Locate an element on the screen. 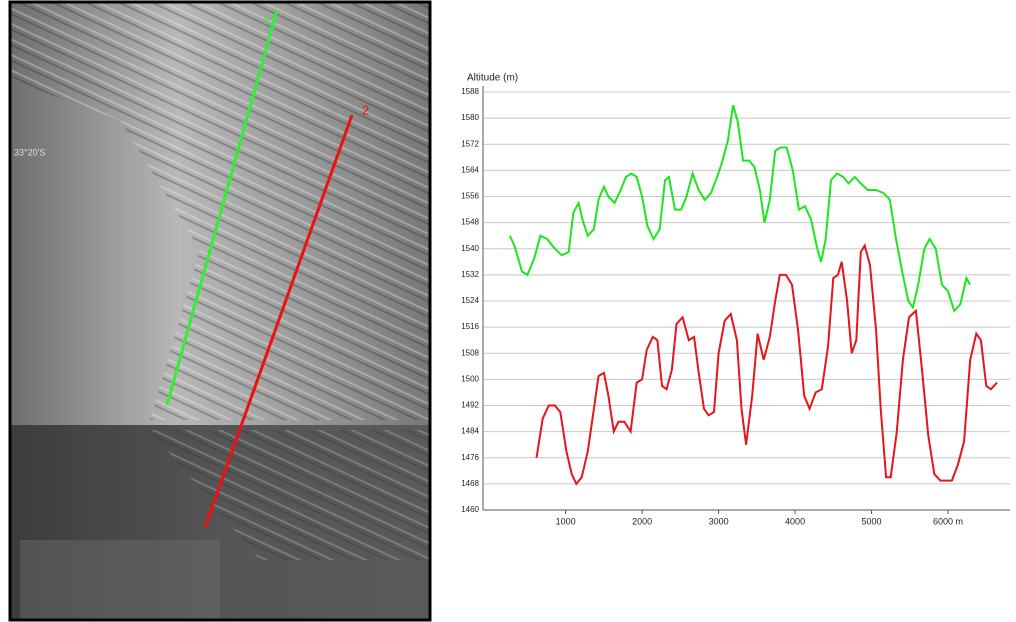 Image resolution: width=1016 pixels, height=622 pixels. y-tick-label: 1540 is located at coordinates (470, 248).